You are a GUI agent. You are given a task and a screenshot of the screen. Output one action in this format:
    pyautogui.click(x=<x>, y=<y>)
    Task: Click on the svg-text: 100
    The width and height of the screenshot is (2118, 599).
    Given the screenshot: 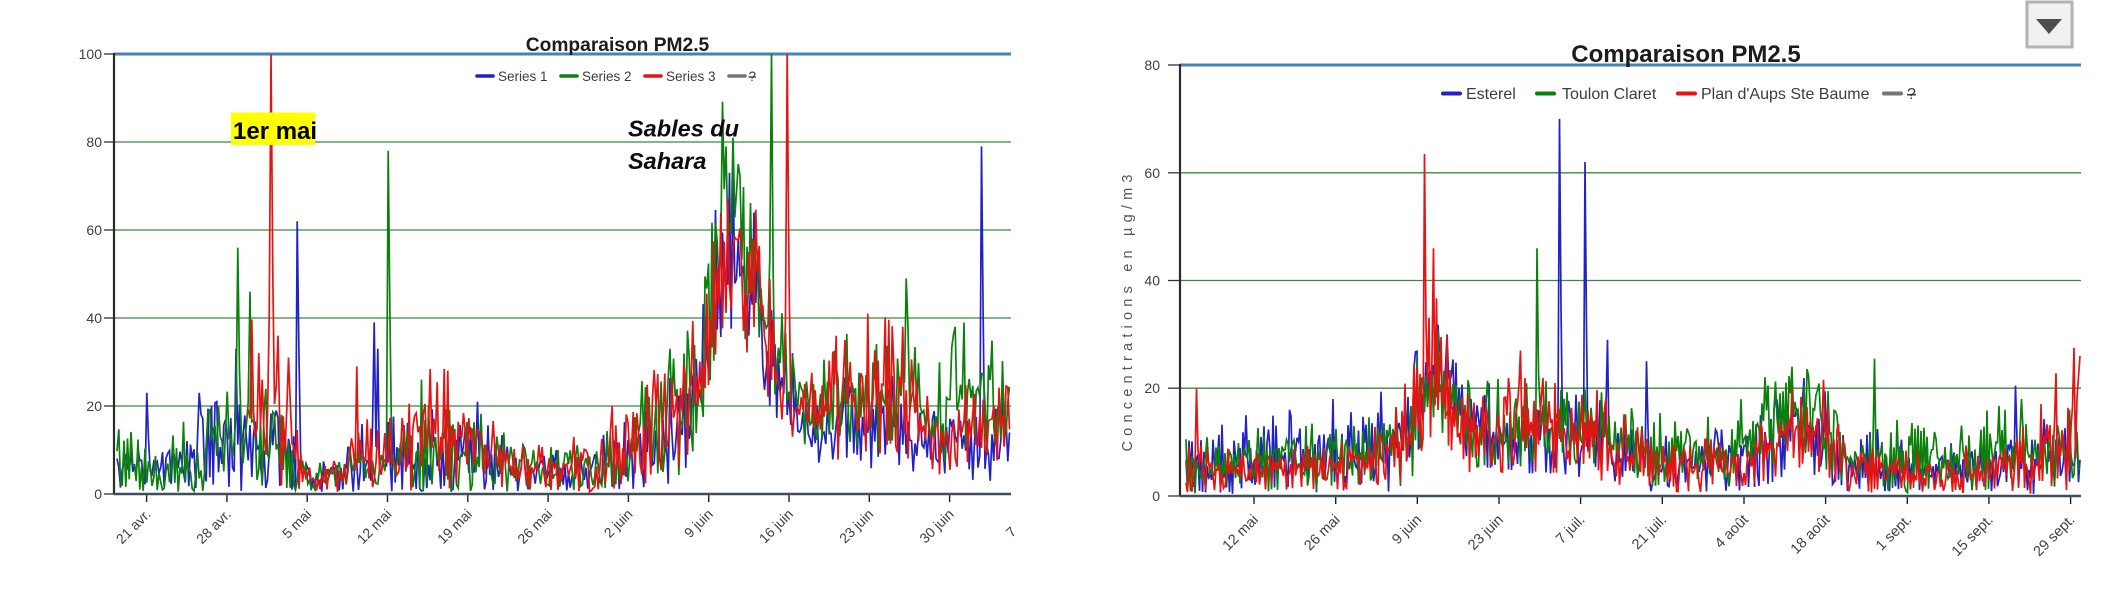 What is the action you would take?
    pyautogui.click(x=91, y=54)
    